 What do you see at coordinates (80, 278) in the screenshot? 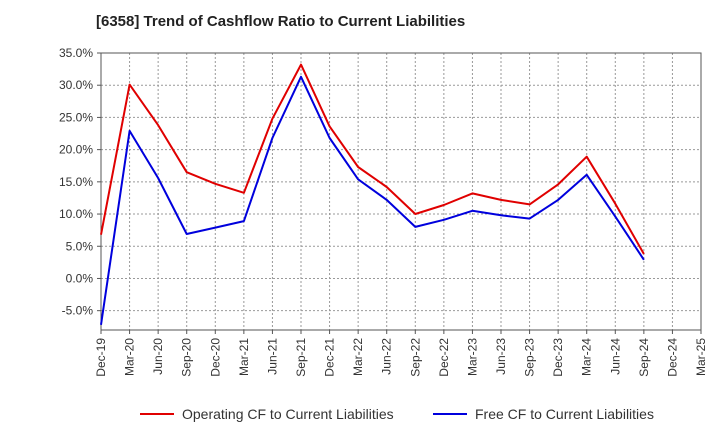
I see `y-tick-label: 0.0%` at bounding box center [80, 278].